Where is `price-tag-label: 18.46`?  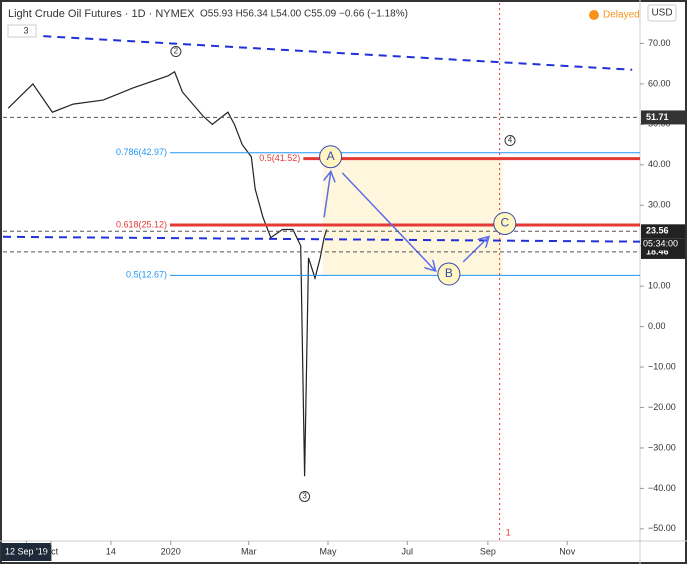
price-tag-label: 18.46 is located at coordinates (657, 251).